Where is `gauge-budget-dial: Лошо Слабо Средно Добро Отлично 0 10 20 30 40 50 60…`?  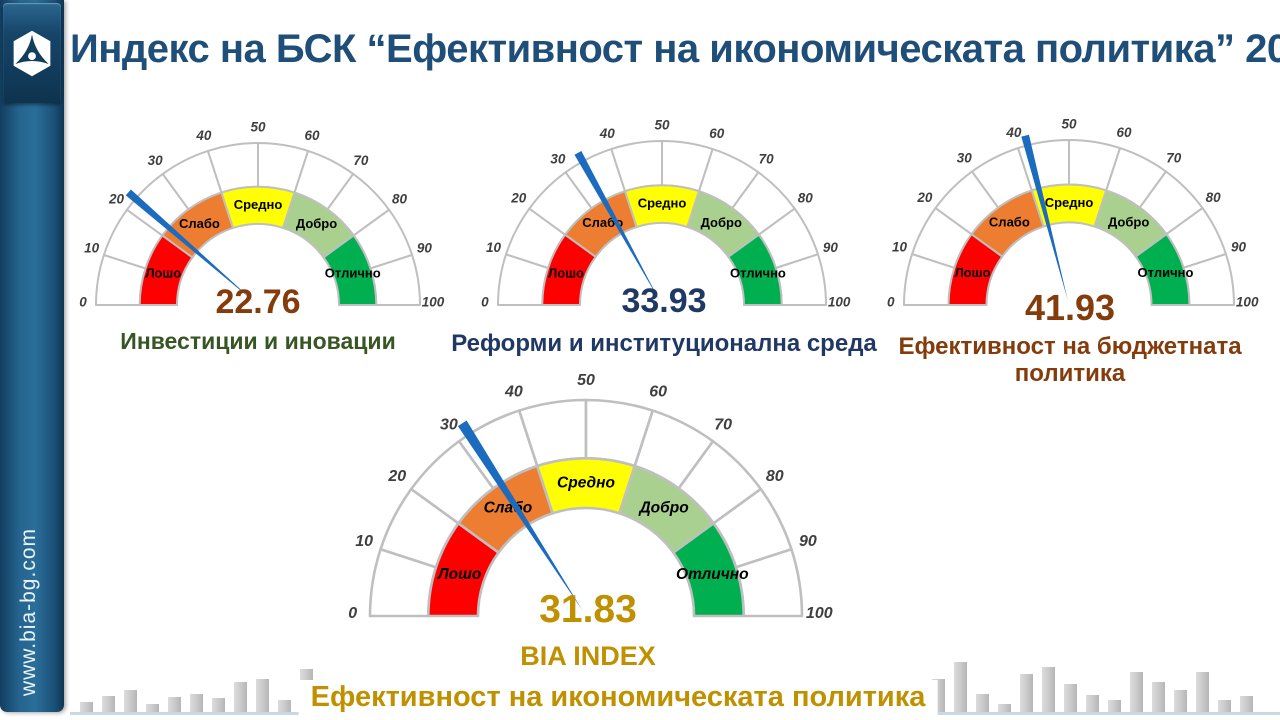
gauge-budget-dial: Лошо Слабо Средно Добро Отлично 0 10 20 30 40 50 60… is located at coordinates (1069, 214).